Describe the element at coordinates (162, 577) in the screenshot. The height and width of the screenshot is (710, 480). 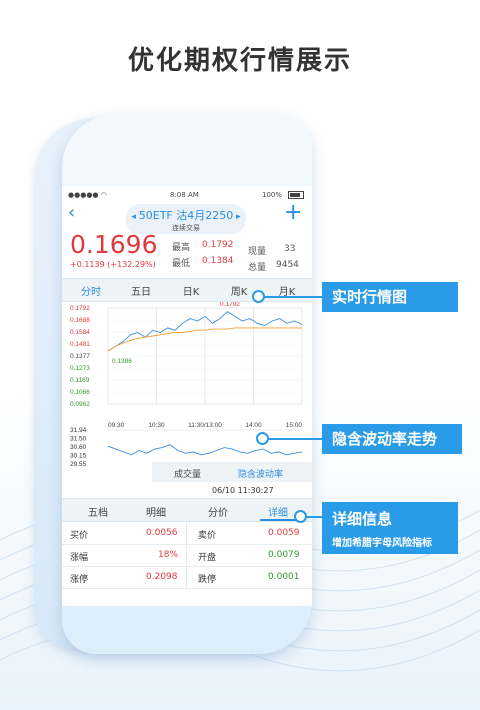
I see `detail-value: 0.2098` at that location.